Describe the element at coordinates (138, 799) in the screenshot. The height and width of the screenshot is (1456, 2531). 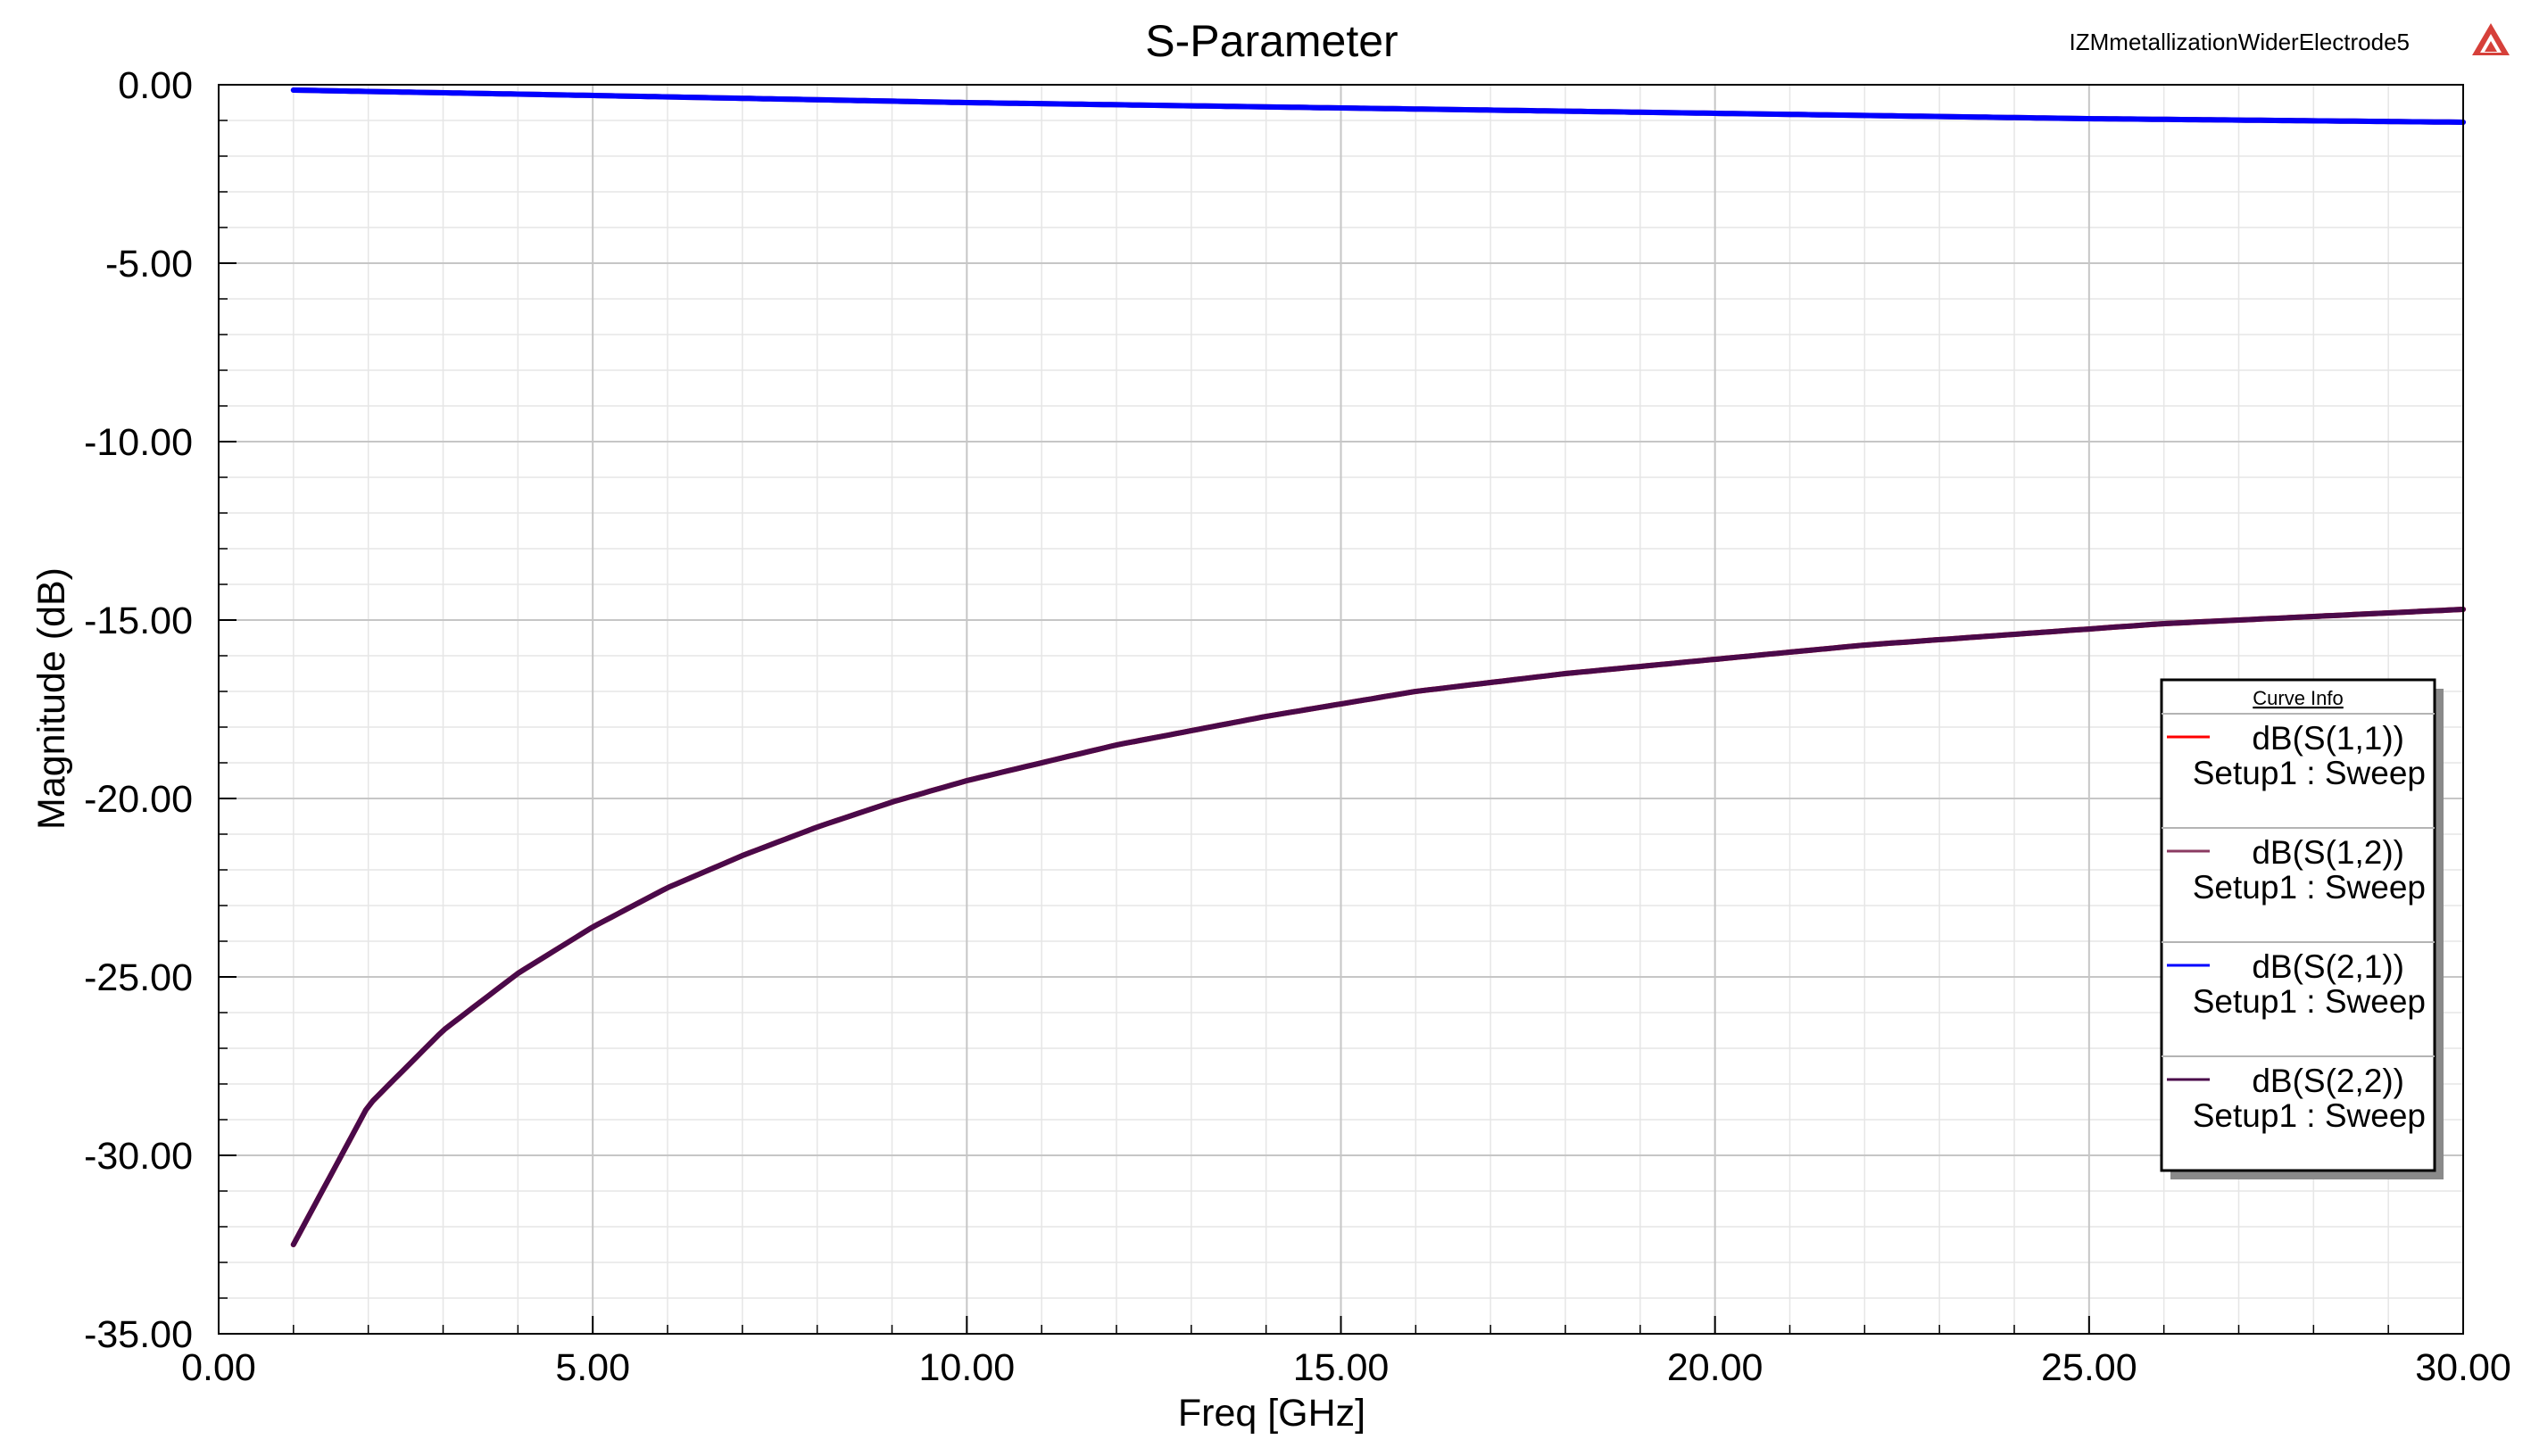
I see `y-tick-label: -20.00` at that location.